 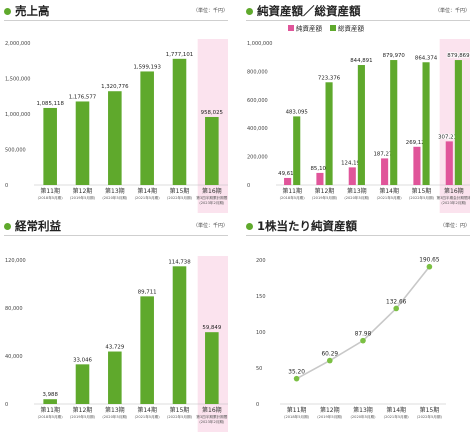 What do you see at coordinates (210, 226) in the screenshot?
I see `profit-unit: （単位：千円）` at bounding box center [210, 226].